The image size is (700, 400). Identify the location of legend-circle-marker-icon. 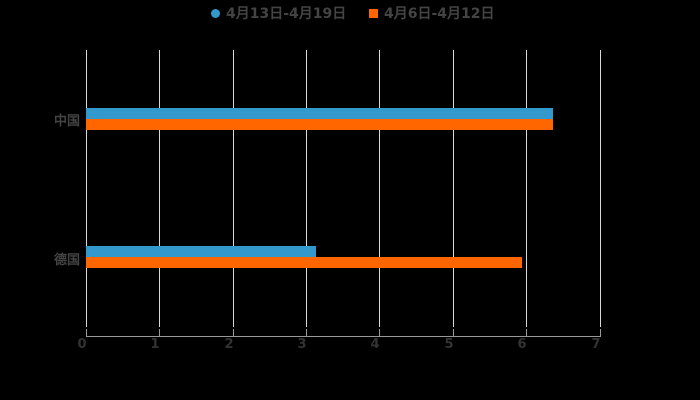
(215, 13).